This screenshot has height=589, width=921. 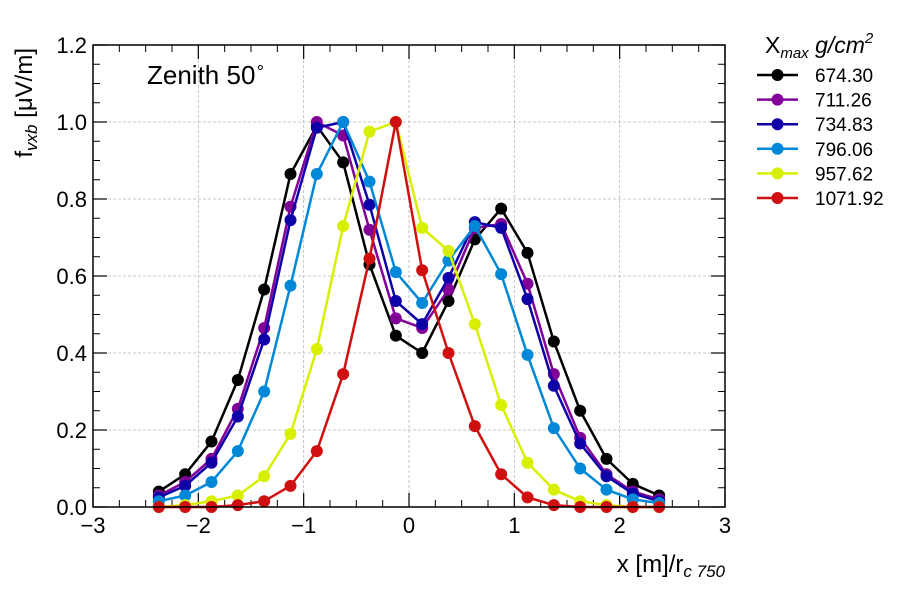 I want to click on x-tick-label: −1, so click(x=303, y=525).